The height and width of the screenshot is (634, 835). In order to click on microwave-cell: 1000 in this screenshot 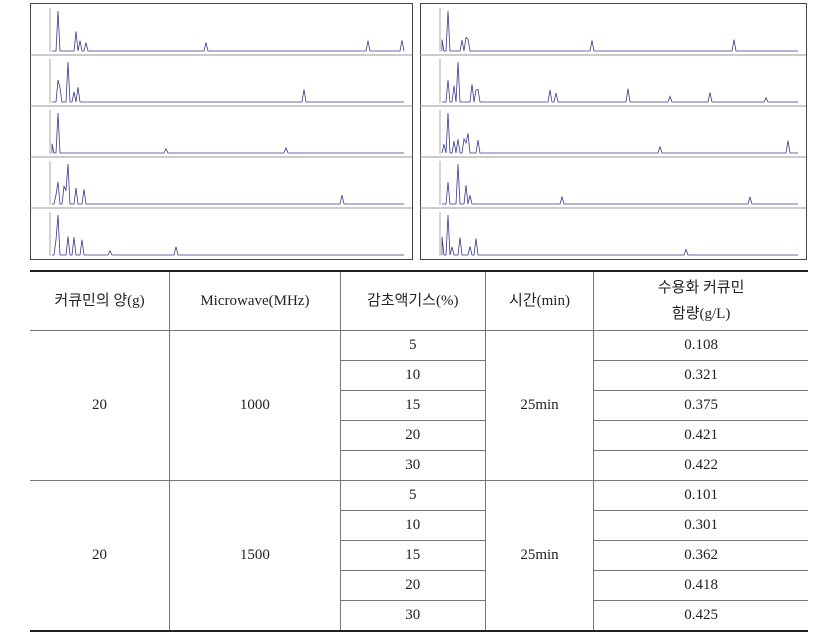, I will do `click(255, 405)`.